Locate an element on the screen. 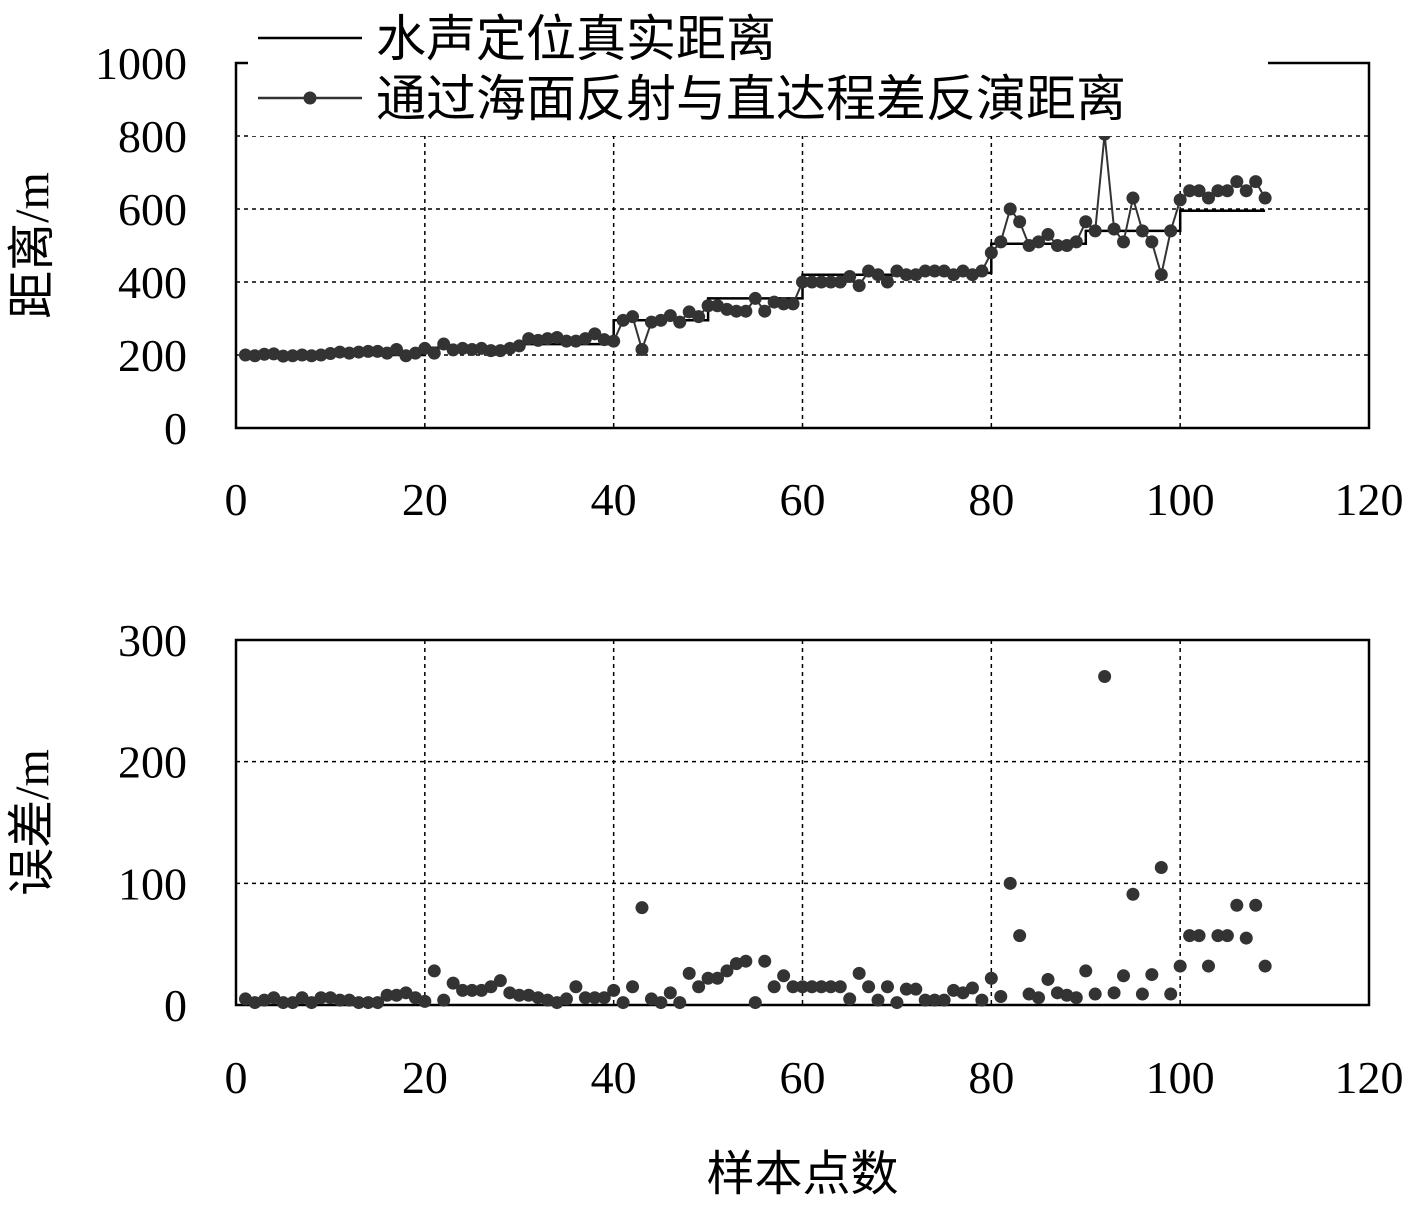 The width and height of the screenshot is (1417, 1210). x-axis-title: 样本点数 is located at coordinates (802, 1174).